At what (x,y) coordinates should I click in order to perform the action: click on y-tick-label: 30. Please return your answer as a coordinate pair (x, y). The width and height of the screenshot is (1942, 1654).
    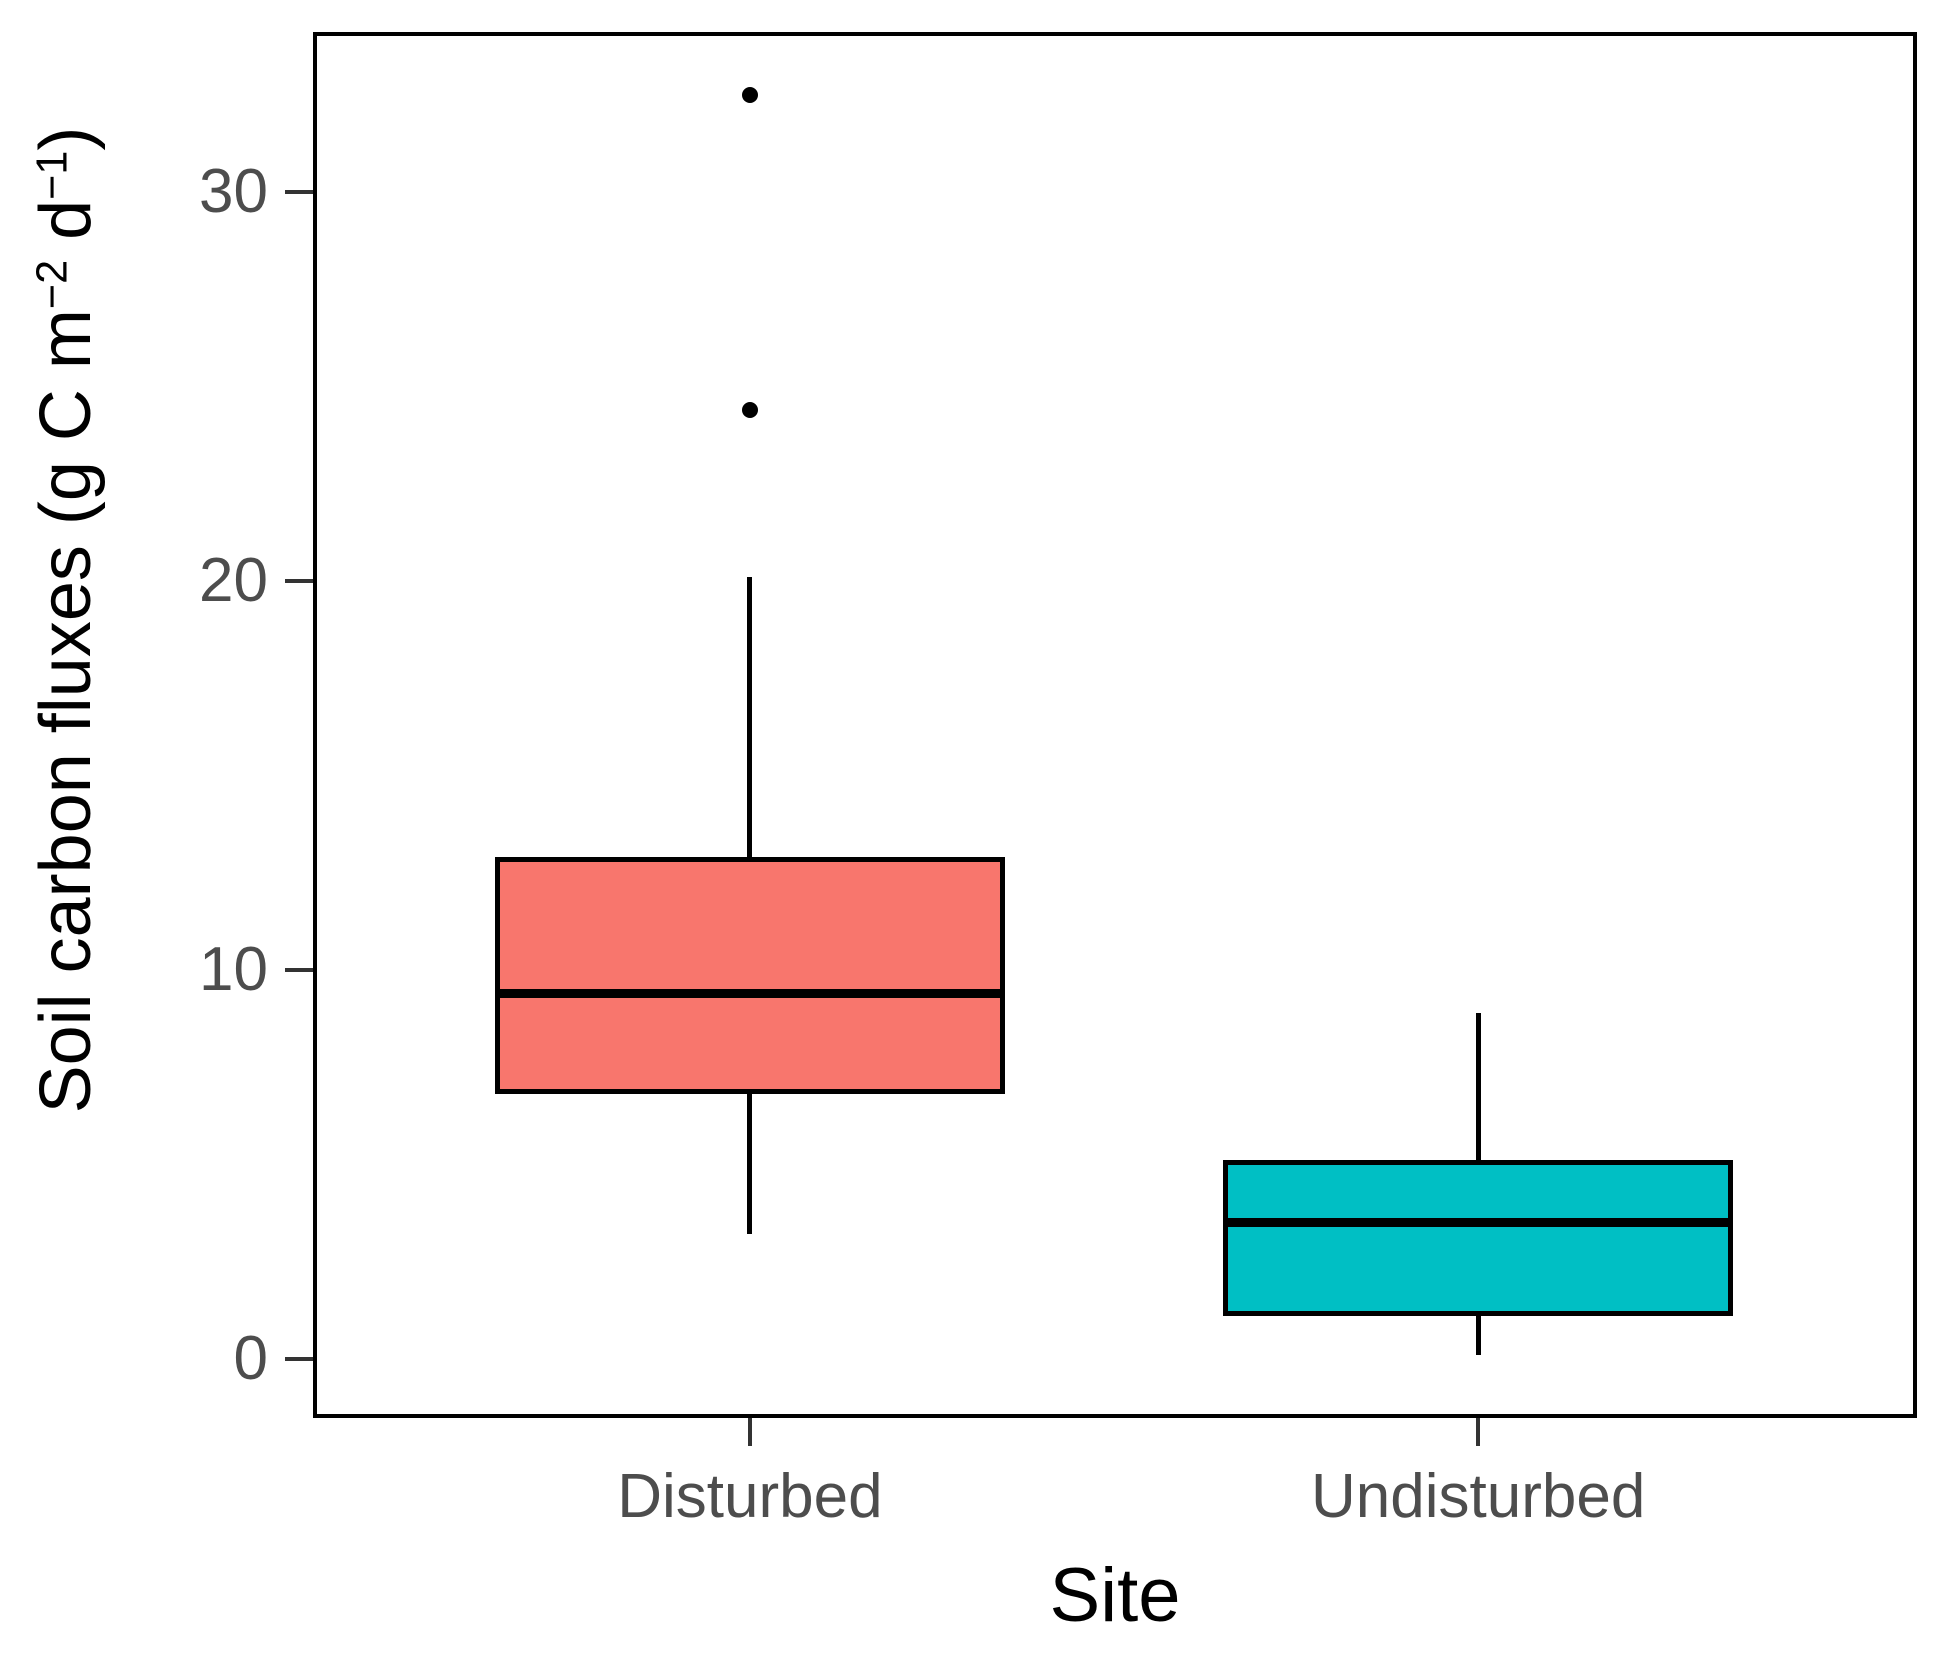
    Looking at the image, I should click on (233, 191).